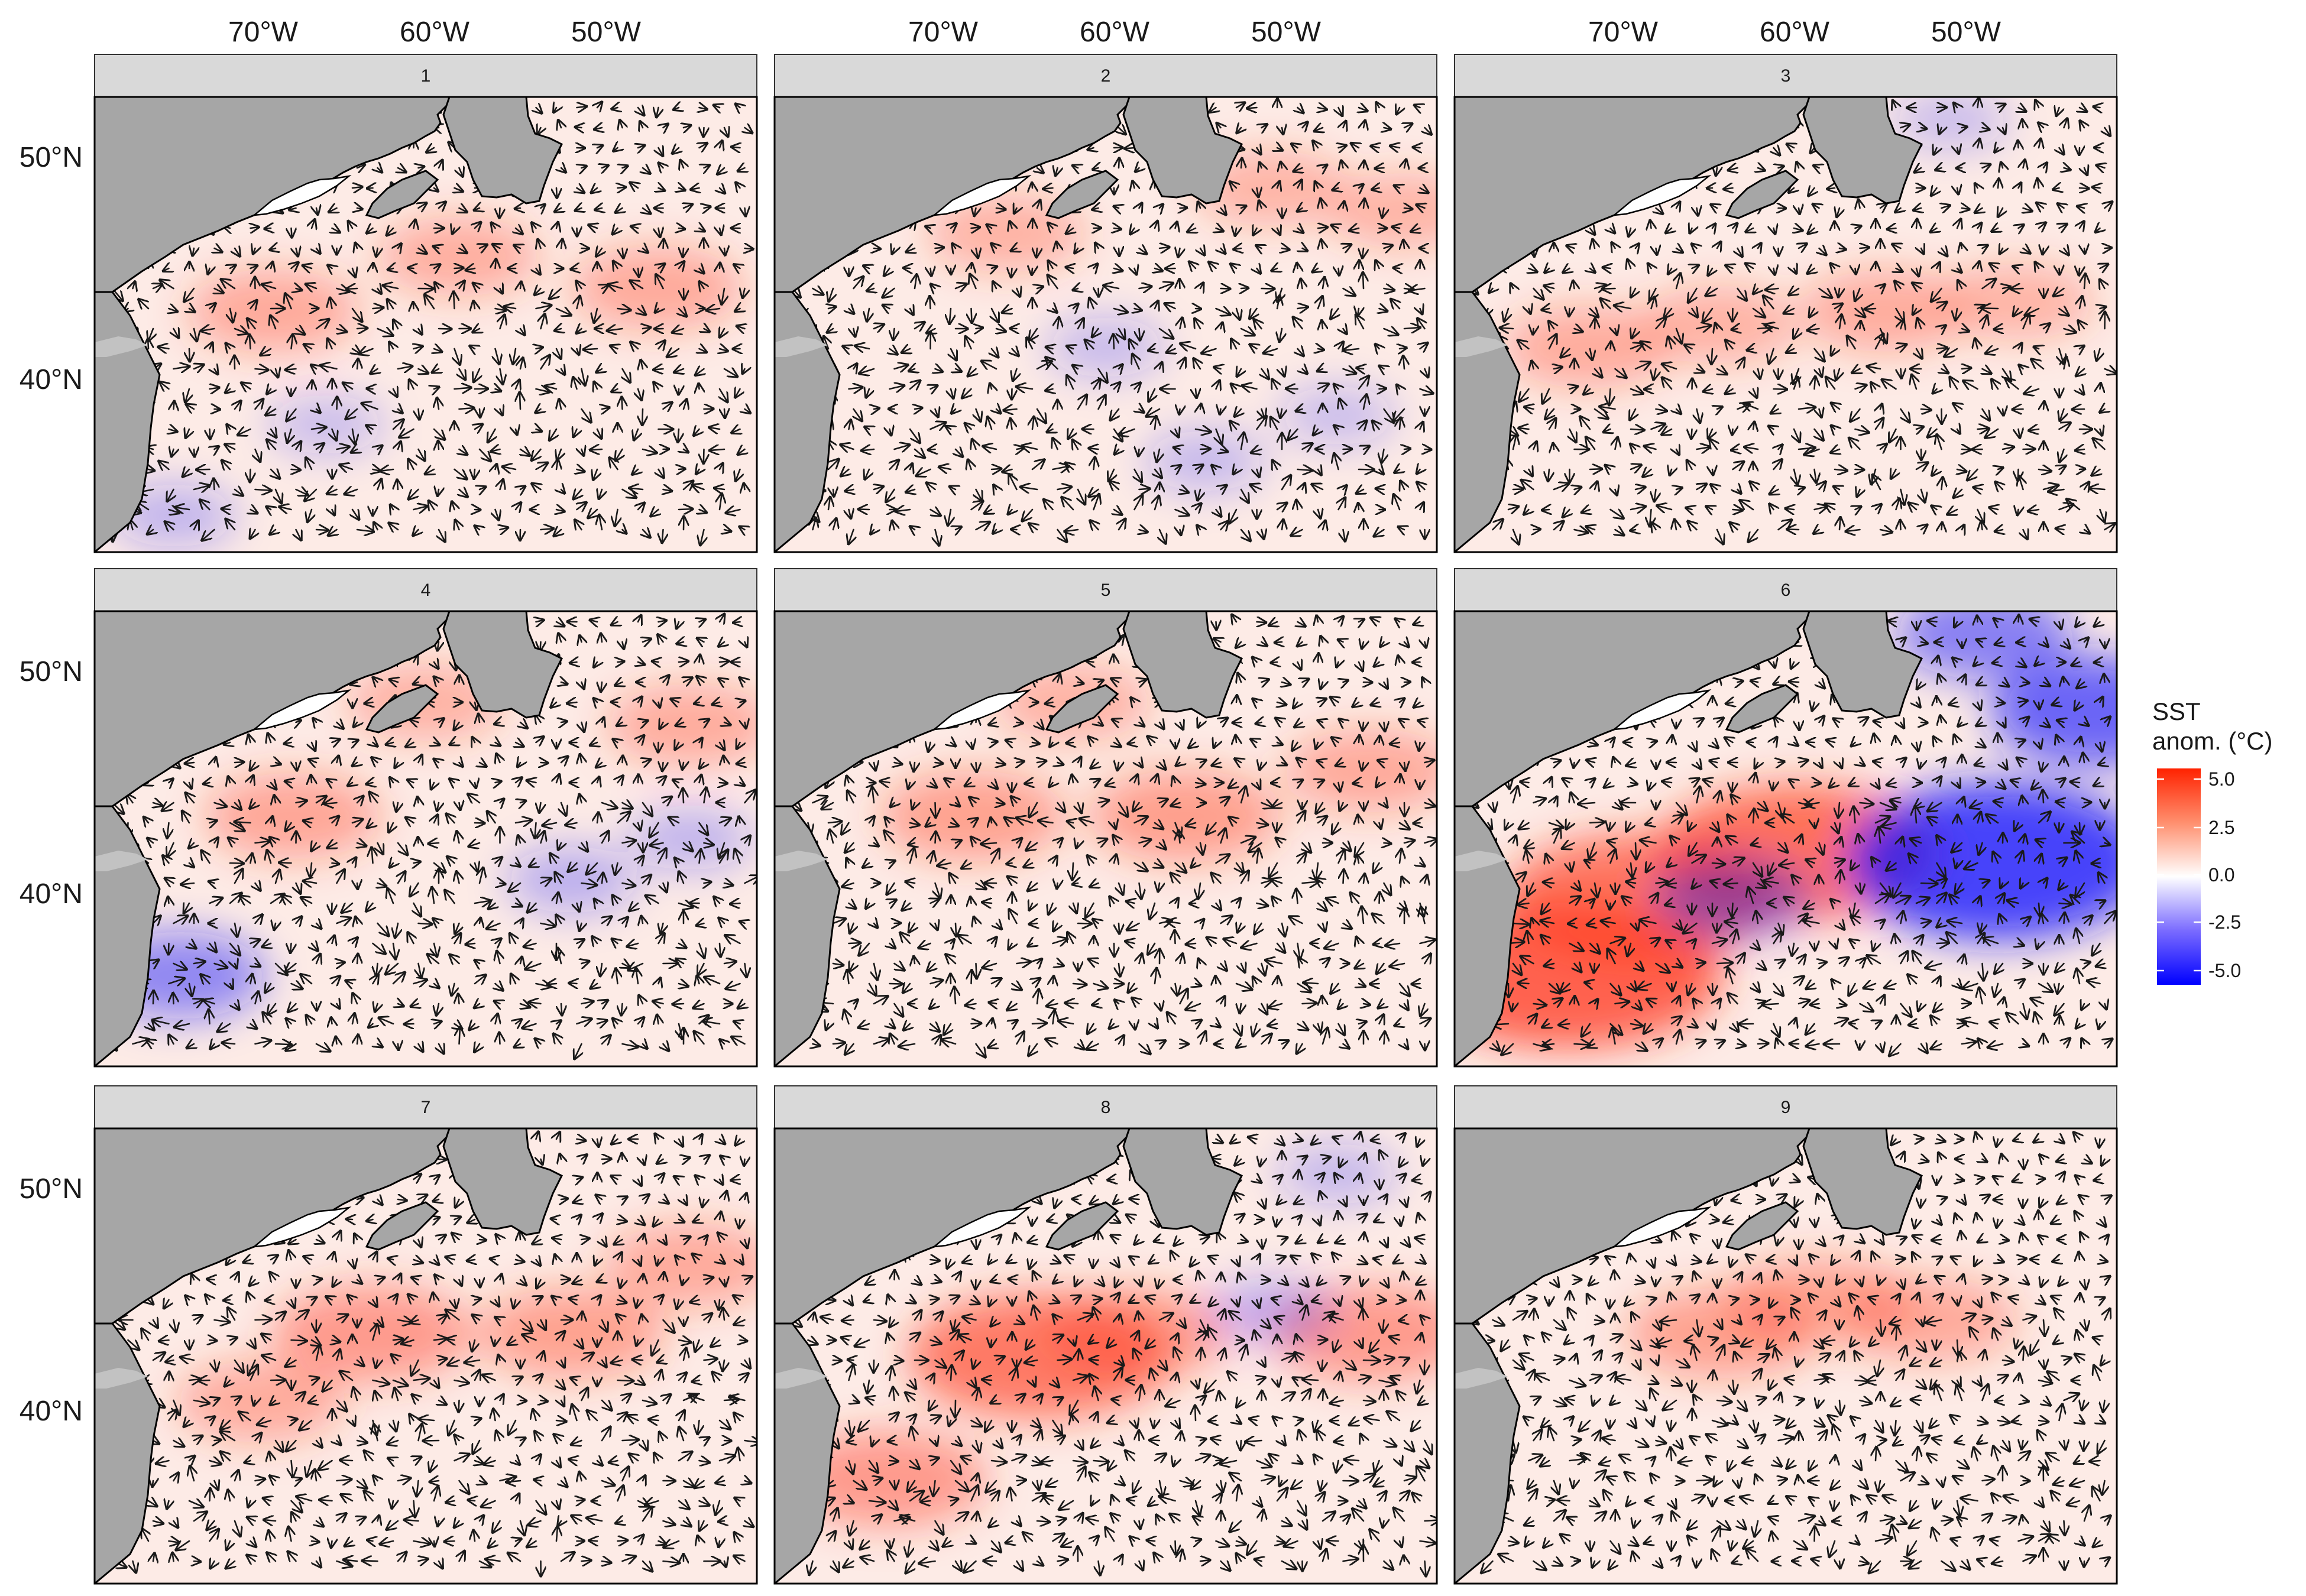 The height and width of the screenshot is (1596, 2306). What do you see at coordinates (1623, 32) in the screenshot?
I see `x-tick-label: 70°W` at bounding box center [1623, 32].